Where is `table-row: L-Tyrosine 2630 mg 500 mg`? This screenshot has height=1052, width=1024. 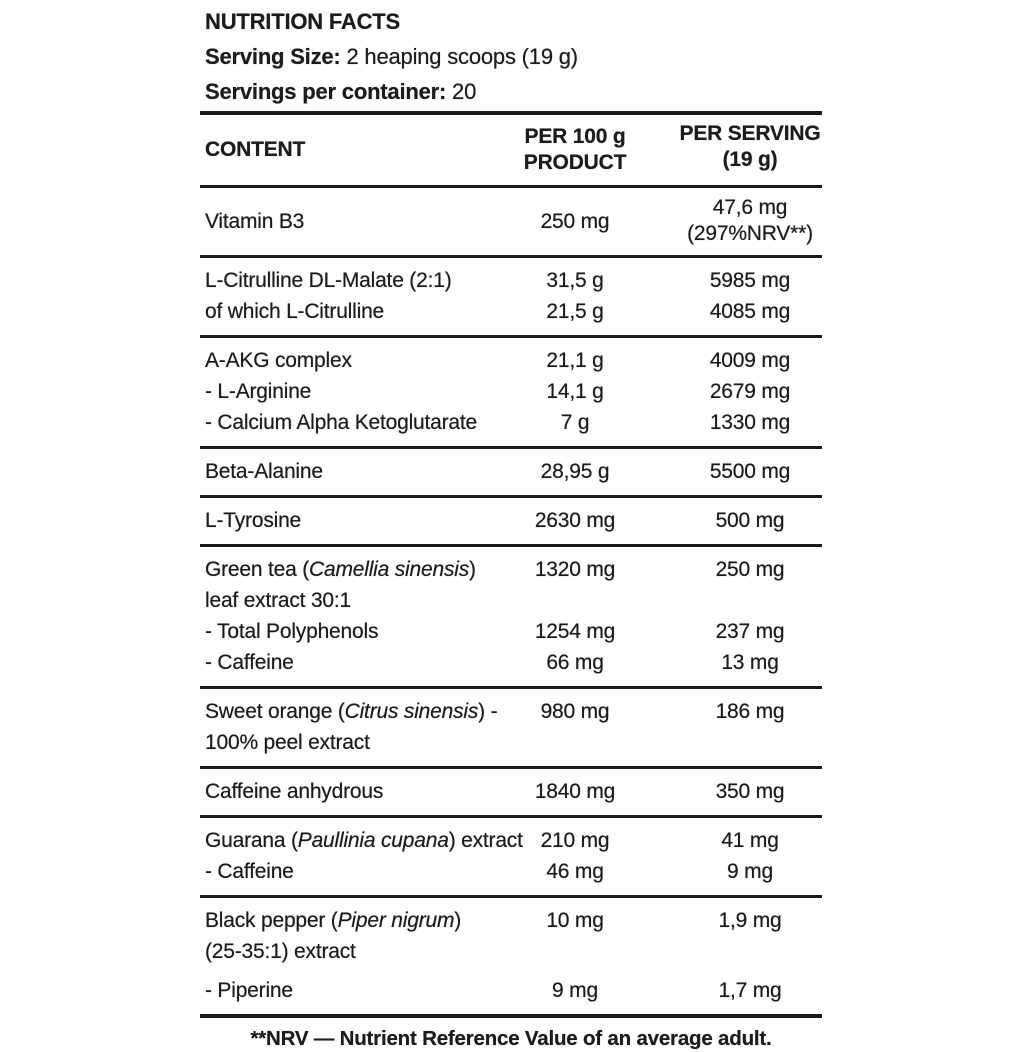 table-row: L-Tyrosine 2630 mg 500 mg is located at coordinates (511, 520).